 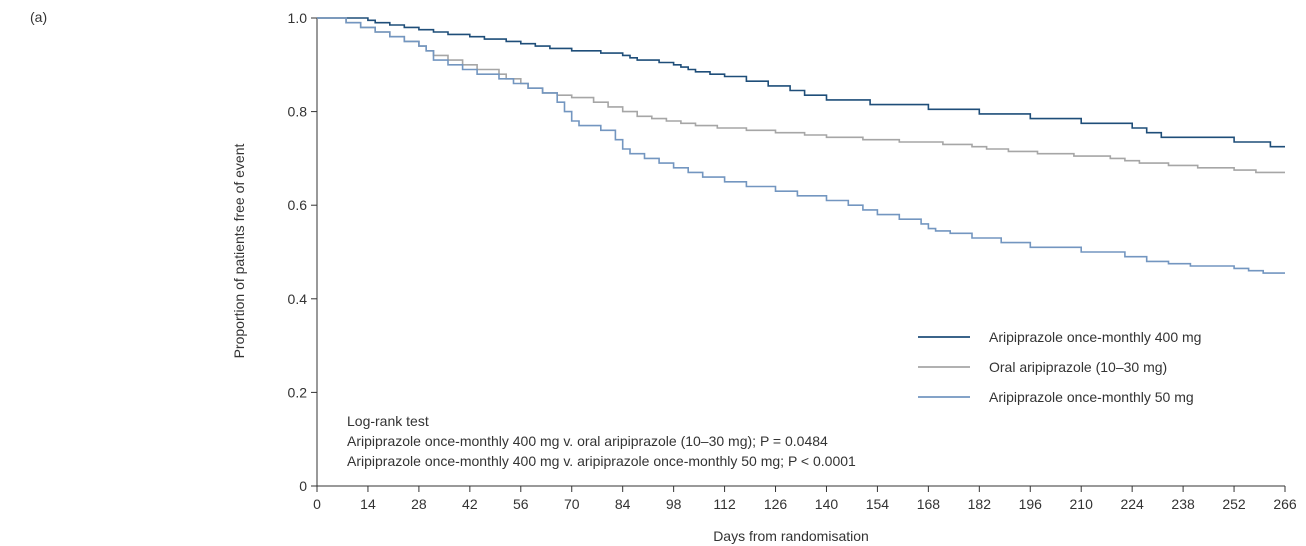 I want to click on x-tick-label: 196, so click(x=1031, y=504).